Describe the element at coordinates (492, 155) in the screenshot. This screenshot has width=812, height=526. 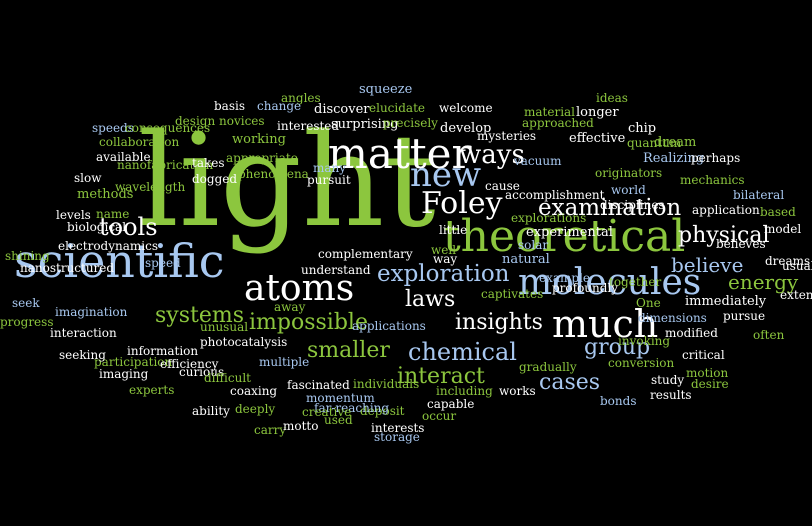
I see `cloud-word-ways: ways` at that location.